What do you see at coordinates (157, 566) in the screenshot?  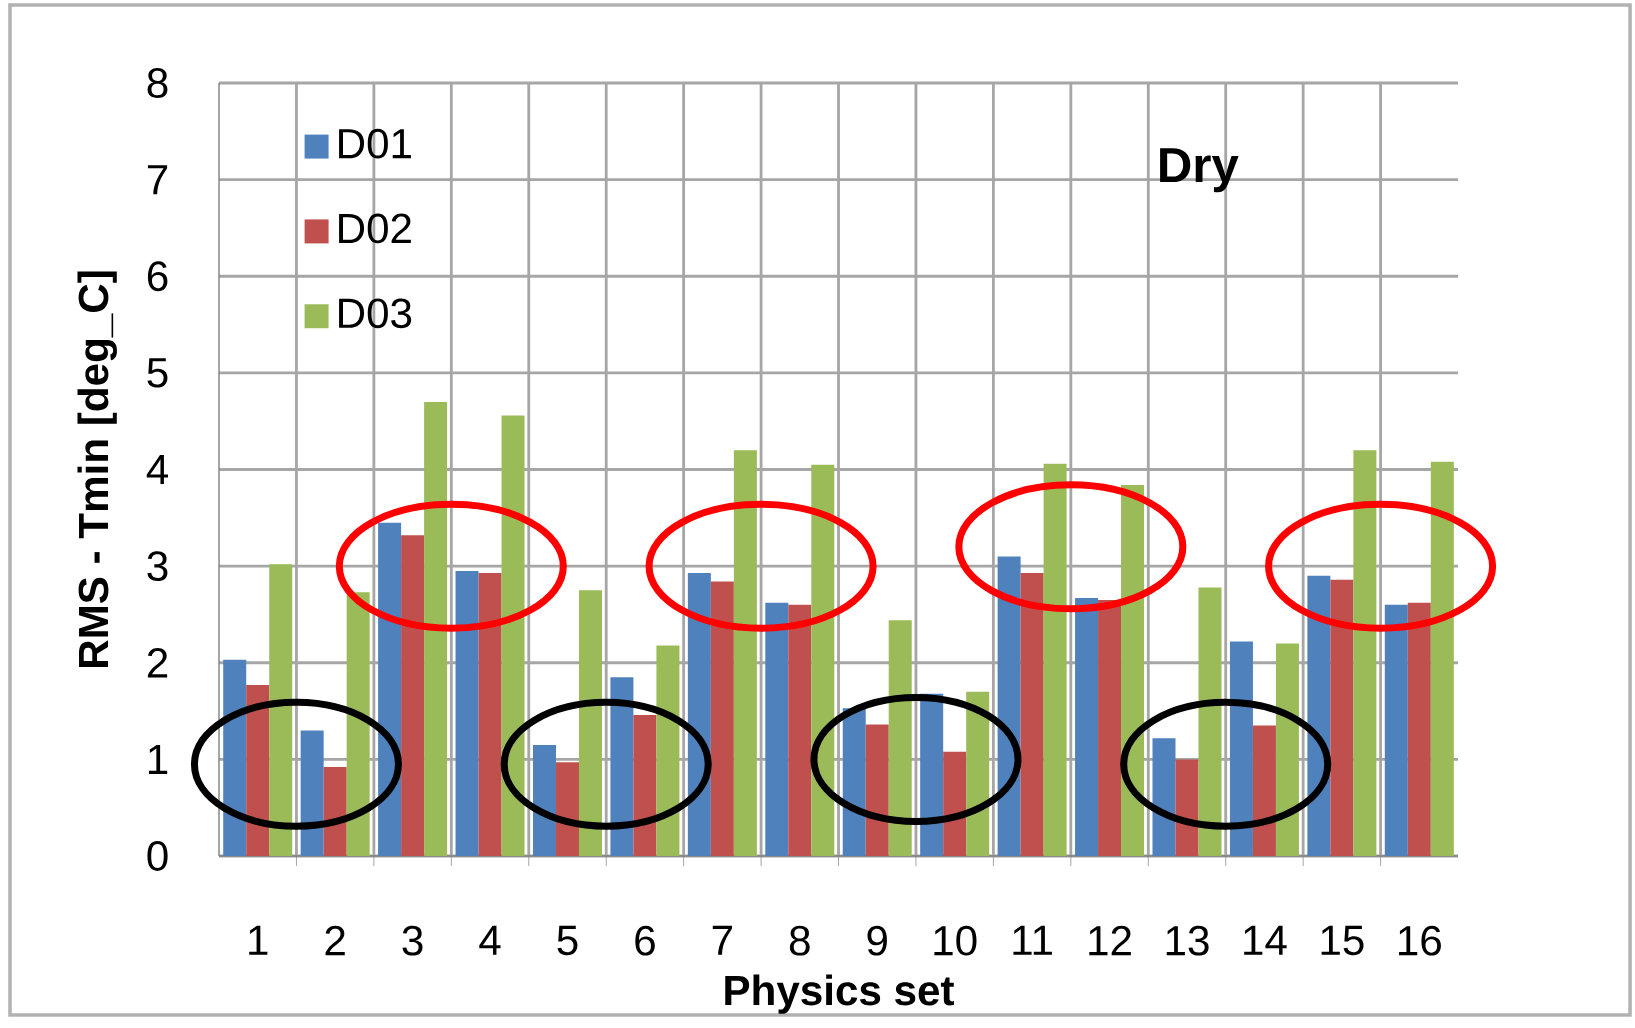 I see `y-tick-label: 3` at bounding box center [157, 566].